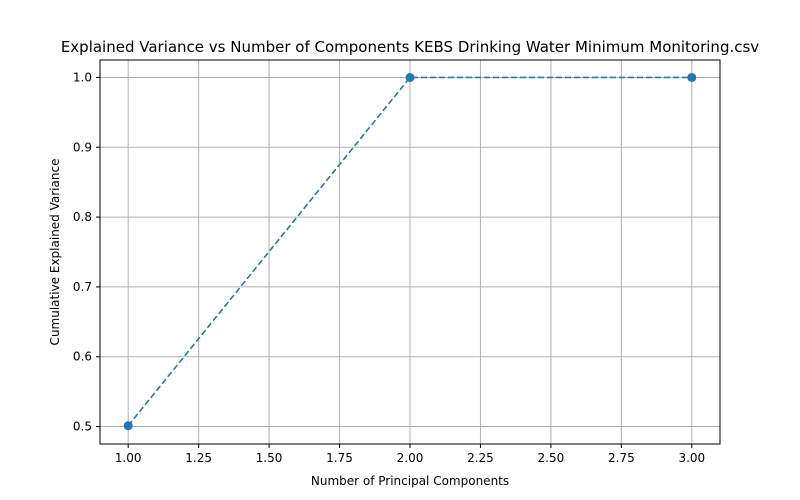 The width and height of the screenshot is (800, 500). I want to click on x-tick-label: 1.50, so click(269, 458).